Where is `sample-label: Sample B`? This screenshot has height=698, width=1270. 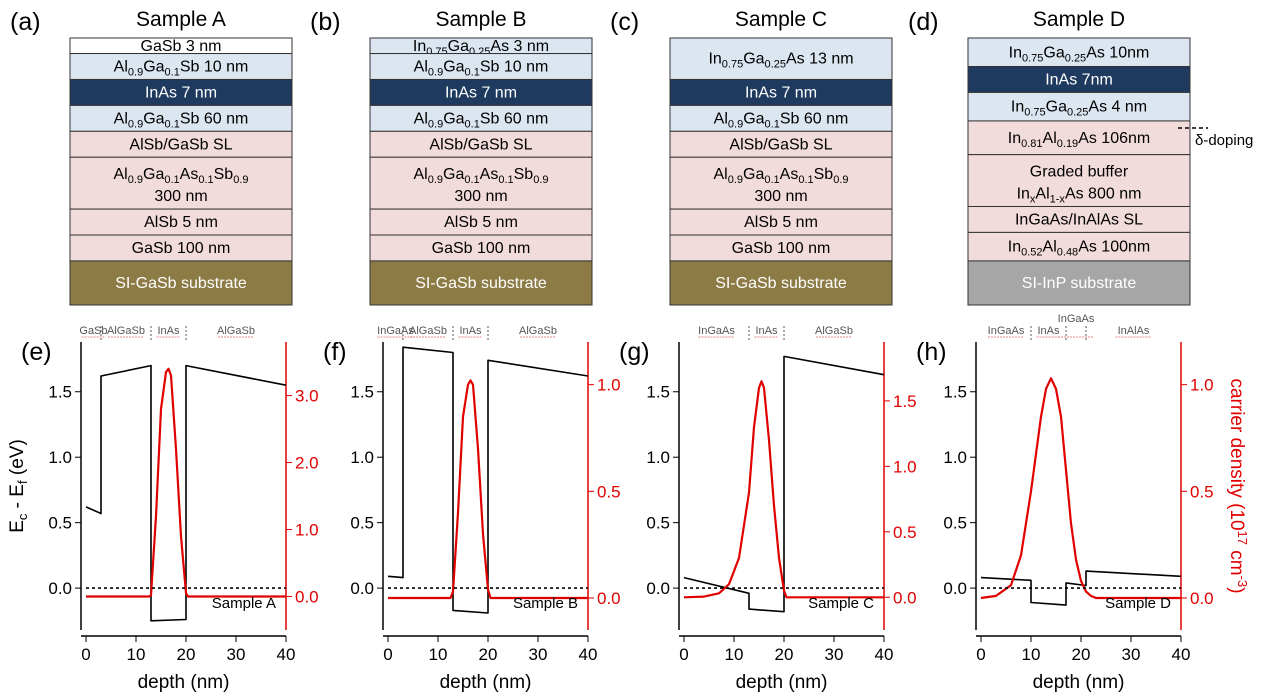 sample-label: Sample B is located at coordinates (545, 603).